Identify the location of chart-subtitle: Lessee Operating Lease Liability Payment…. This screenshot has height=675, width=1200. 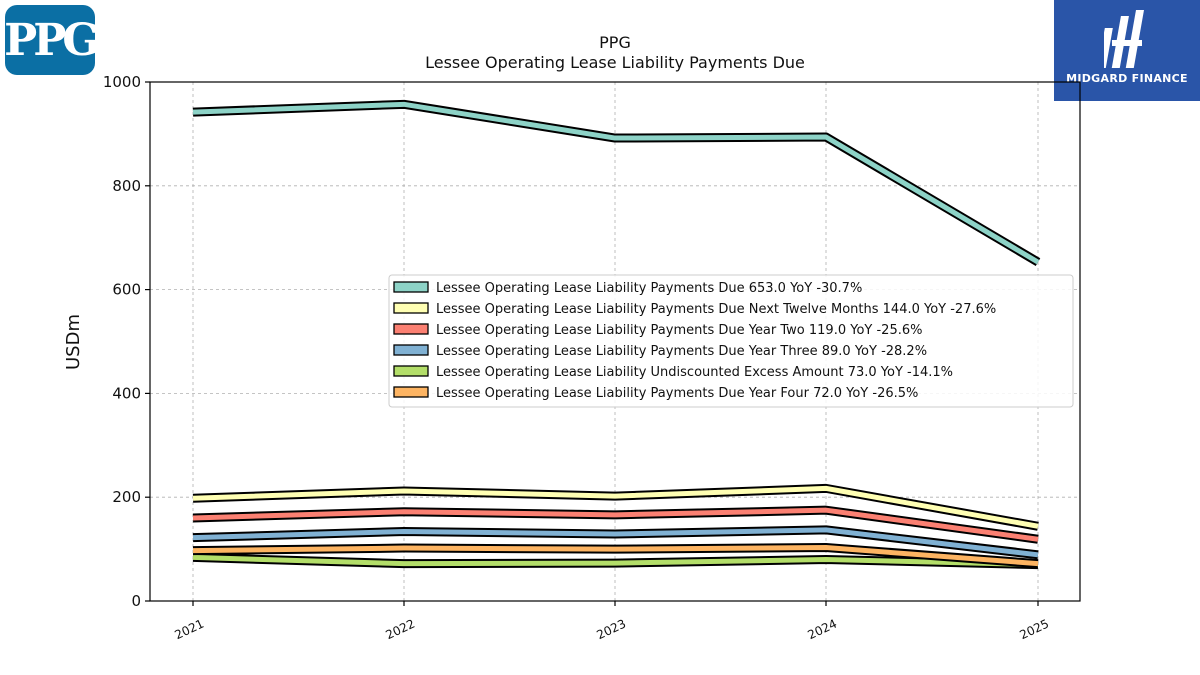
(615, 62).